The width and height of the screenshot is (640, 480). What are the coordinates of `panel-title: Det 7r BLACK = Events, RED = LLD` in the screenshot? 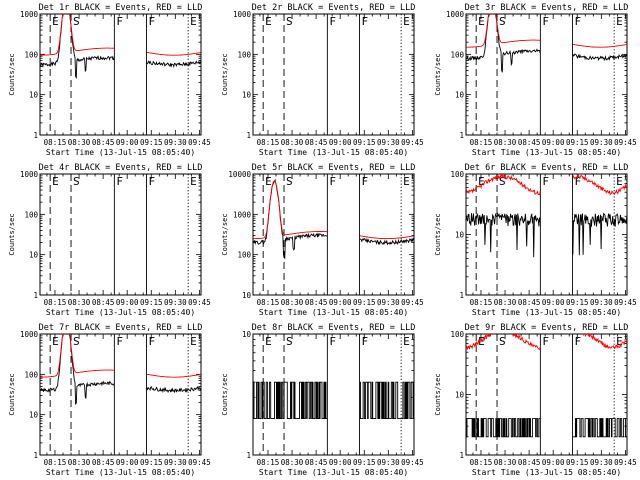 It's located at (121, 328).